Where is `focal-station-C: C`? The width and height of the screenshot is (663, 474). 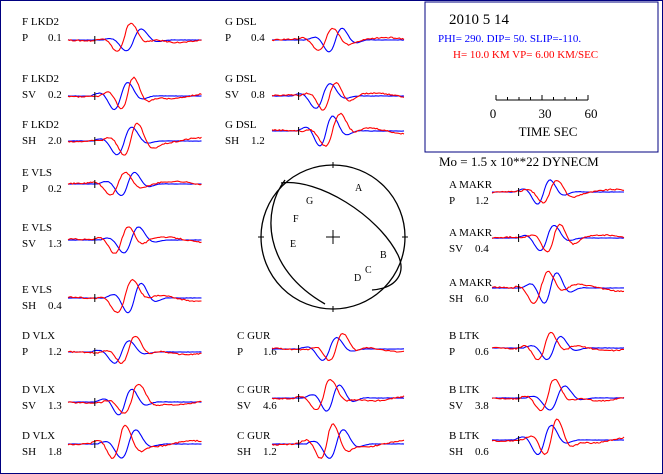 focal-station-C: C is located at coordinates (368, 270).